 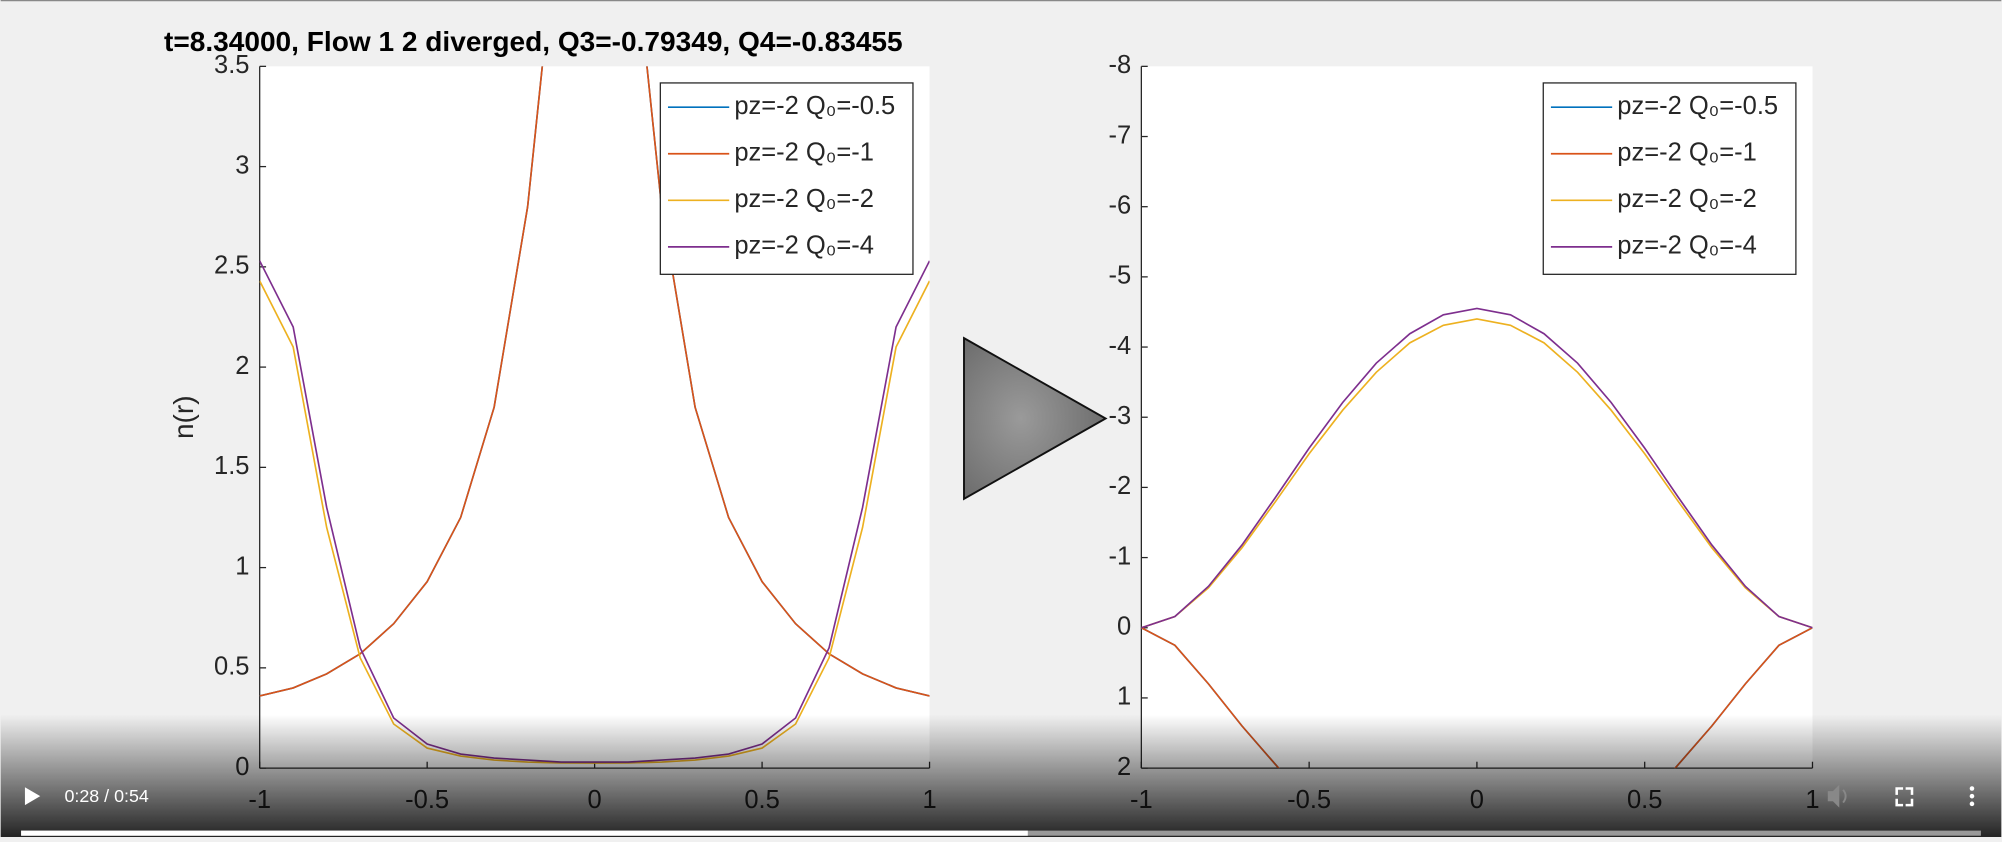 What do you see at coordinates (1904, 797) in the screenshot?
I see `fullscreen-button` at bounding box center [1904, 797].